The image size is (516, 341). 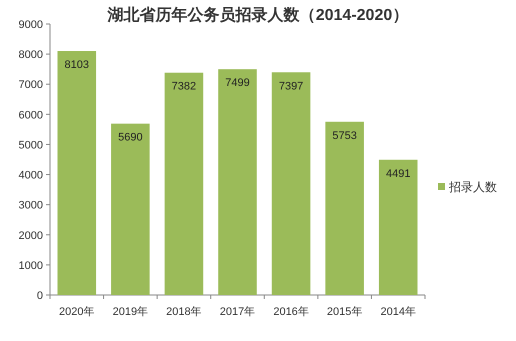 I want to click on y-tick-label: 4000, so click(x=30, y=176).